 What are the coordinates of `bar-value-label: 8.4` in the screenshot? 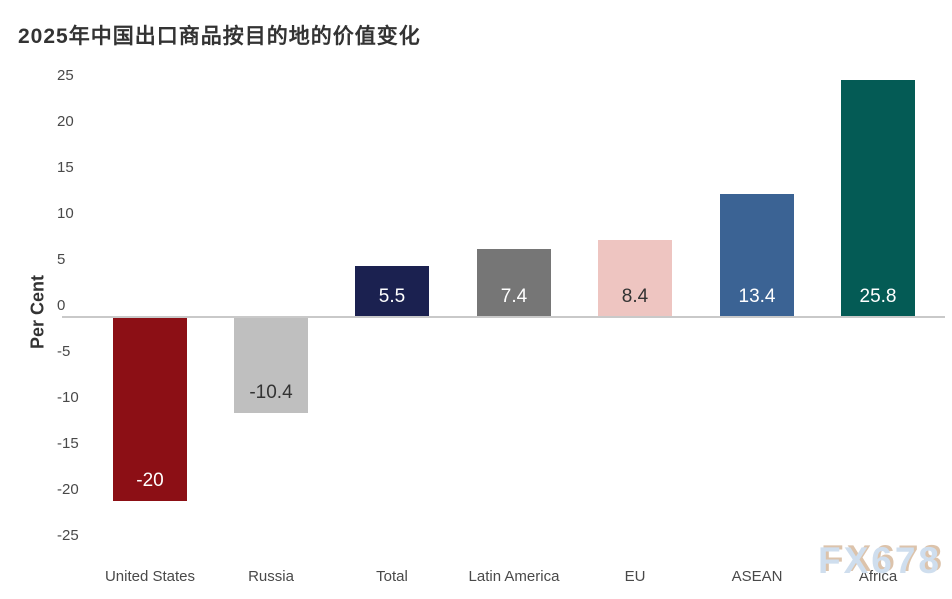 It's located at (635, 296).